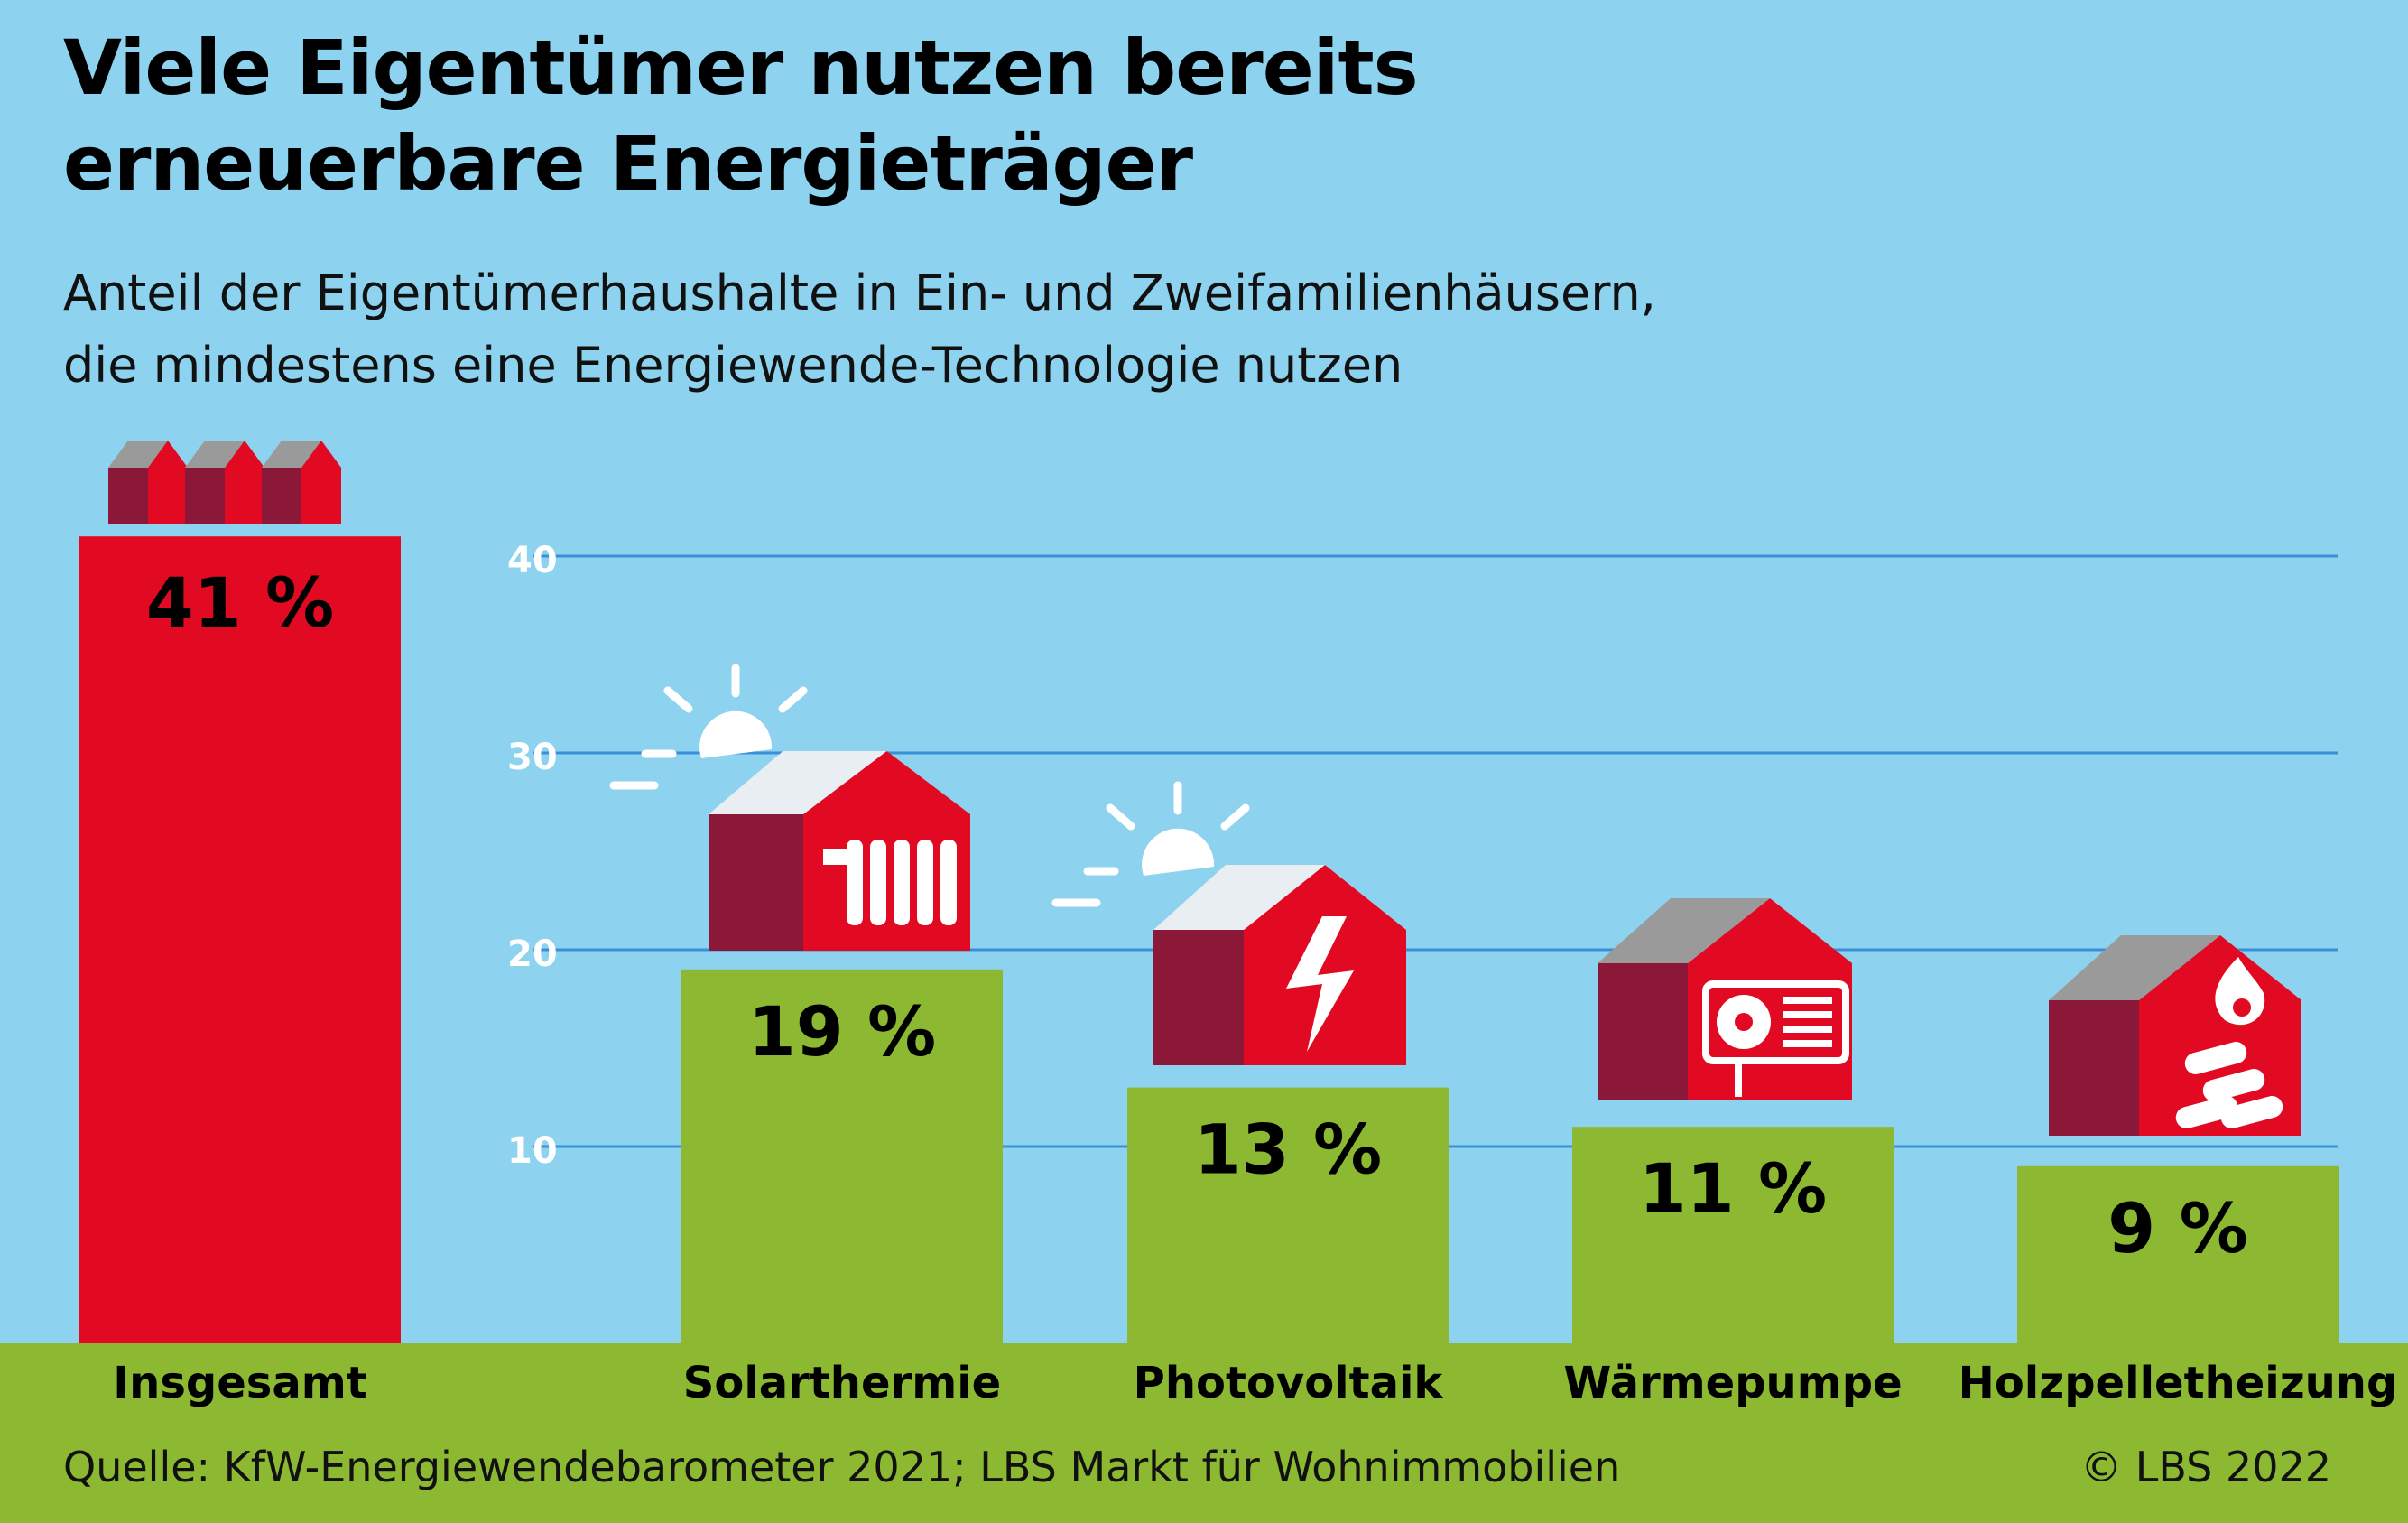 The image size is (2408, 1523). I want to click on heat-pump-house-icon, so click(1725, 999).